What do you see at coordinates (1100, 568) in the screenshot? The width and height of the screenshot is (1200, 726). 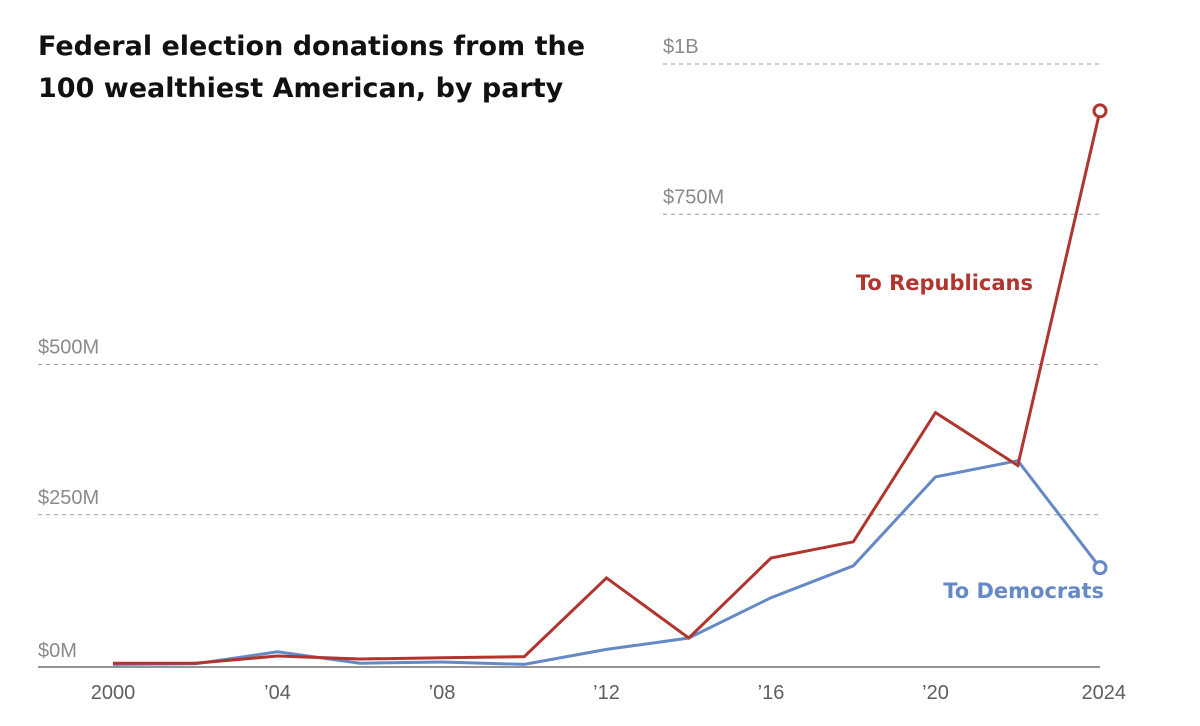 I see `end-marker-to-democrats` at bounding box center [1100, 568].